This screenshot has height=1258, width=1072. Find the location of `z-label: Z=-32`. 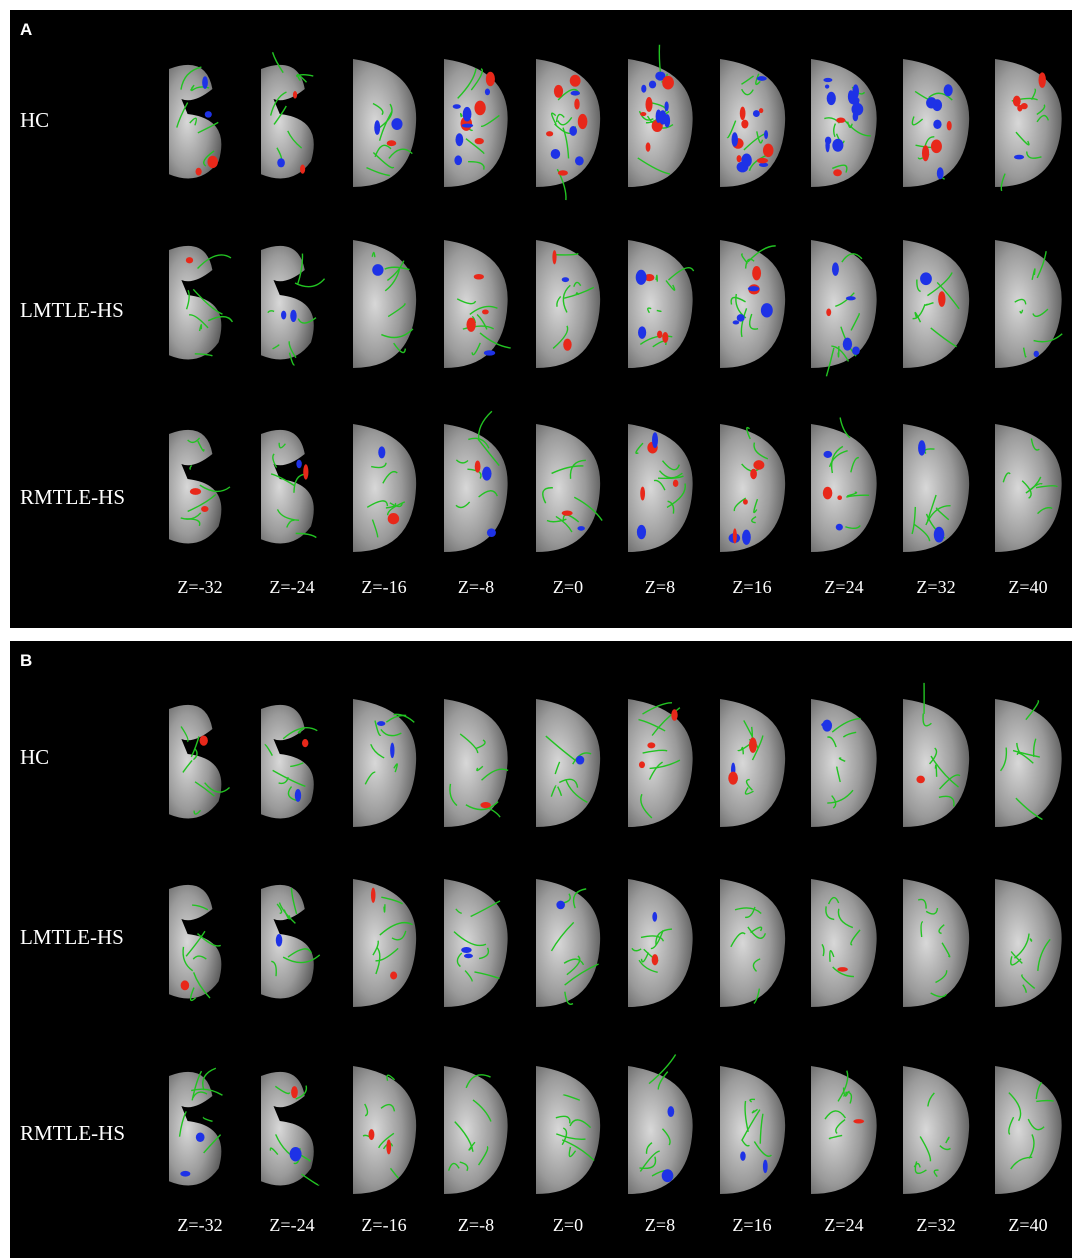

z-label: Z=-32 is located at coordinates (200, 587).